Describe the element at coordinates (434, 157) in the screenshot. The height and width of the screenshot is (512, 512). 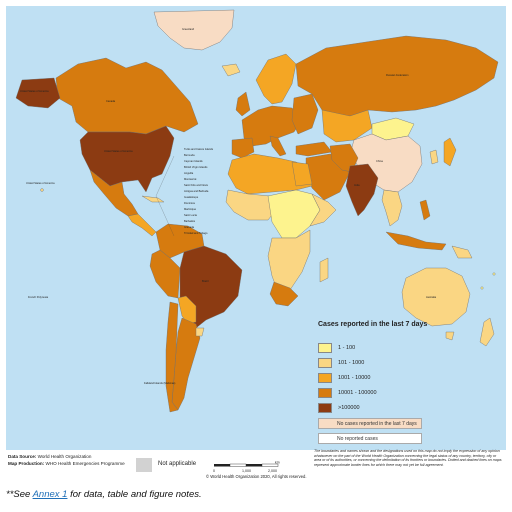
I see `korea` at that location.